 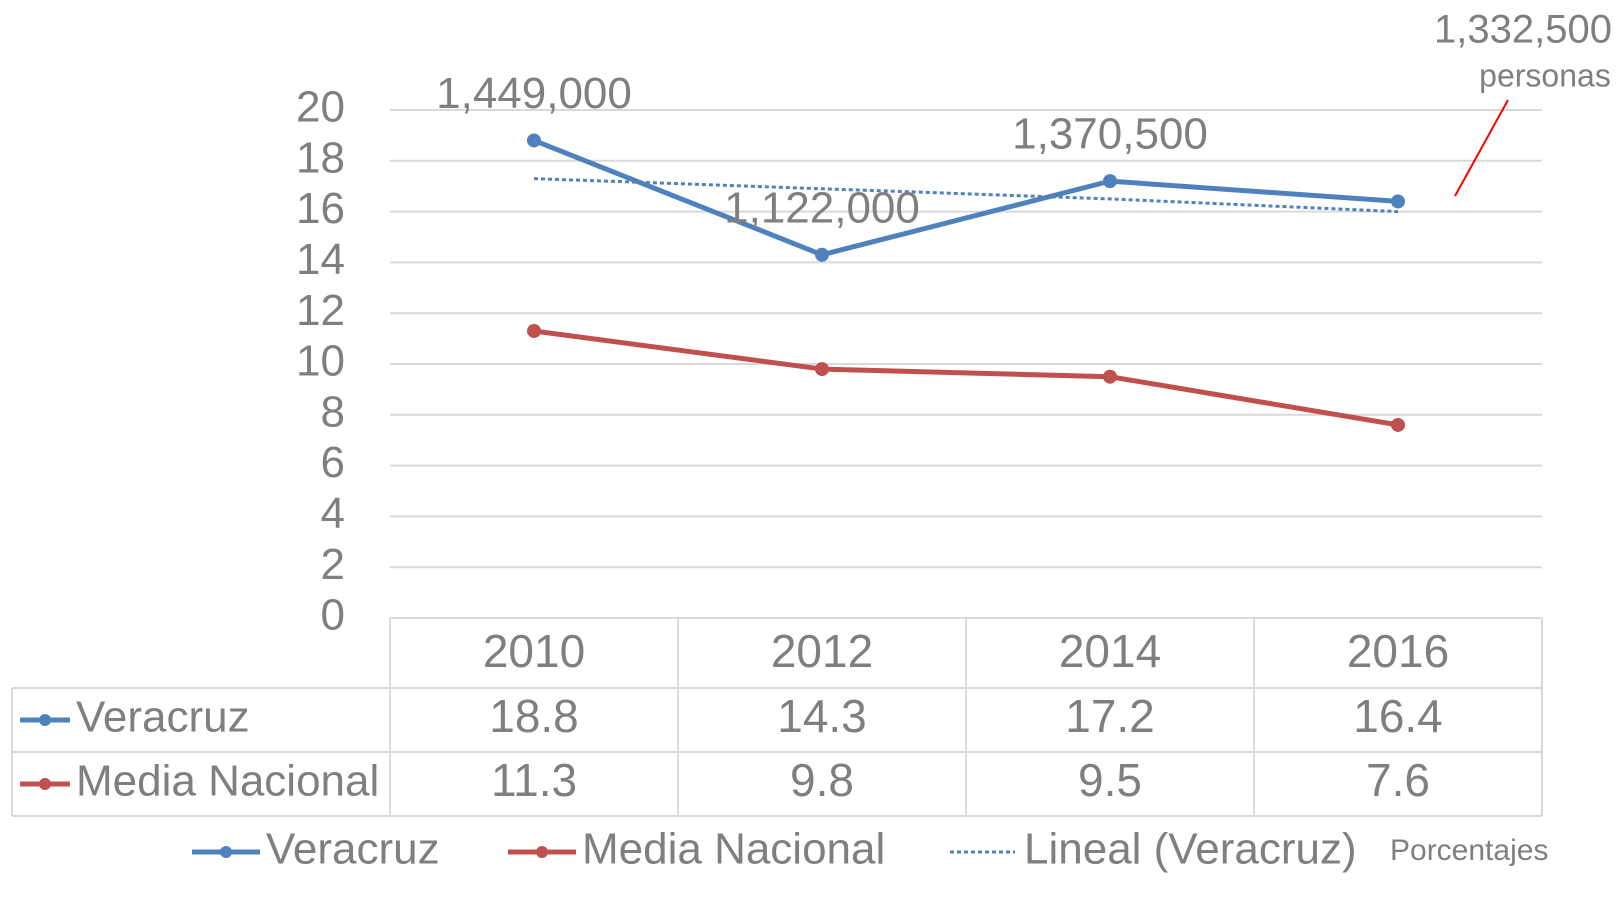 I want to click on trendline, so click(x=966, y=195).